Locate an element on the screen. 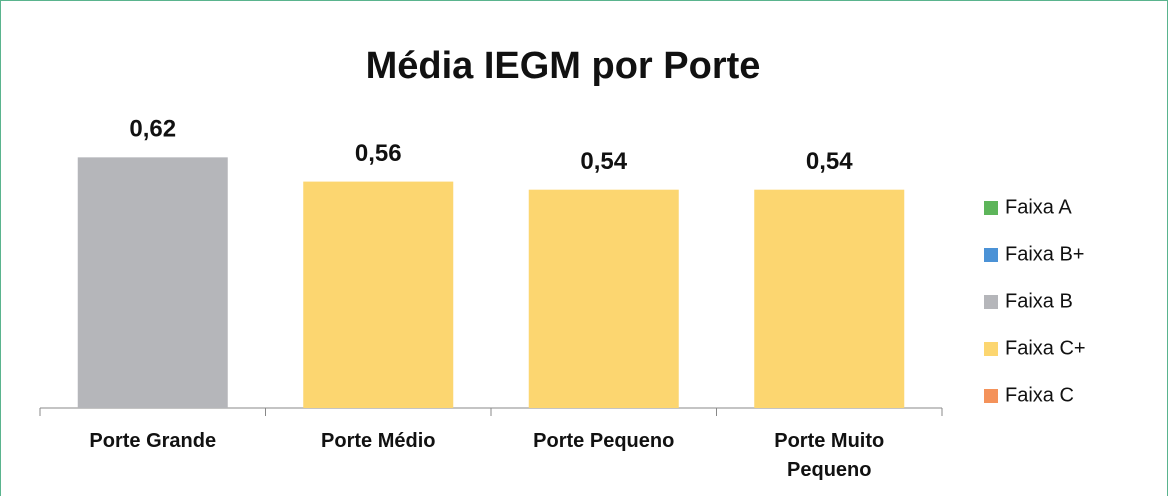 This screenshot has height=496, width=1168. legend-label: Faixa B+ is located at coordinates (1044, 254).